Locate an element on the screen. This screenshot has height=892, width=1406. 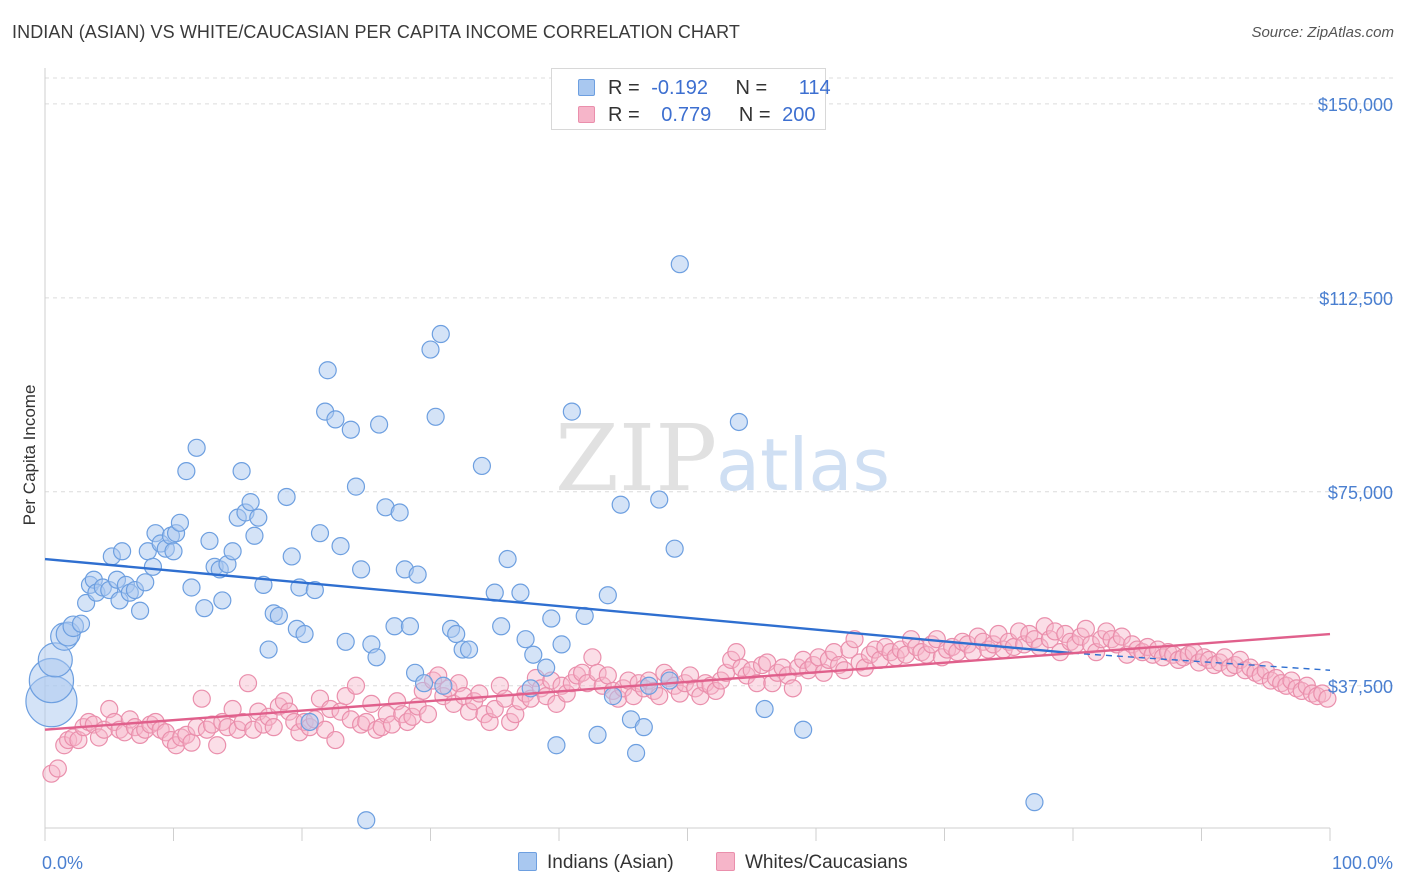
y-axis-title: Per Capita Income is located at coordinates (29, 455).